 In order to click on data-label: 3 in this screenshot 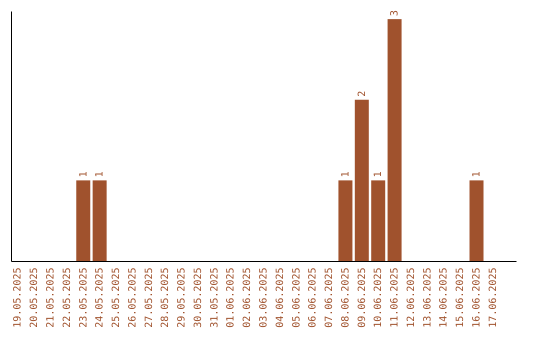, I will do `click(395, 13)`.